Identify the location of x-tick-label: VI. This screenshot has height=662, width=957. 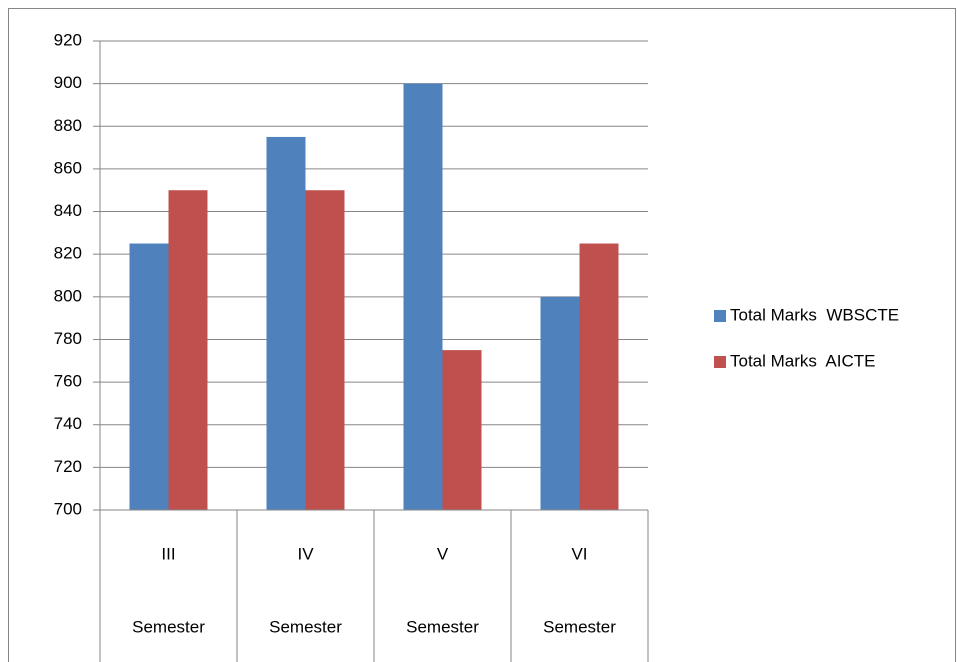
(579, 553).